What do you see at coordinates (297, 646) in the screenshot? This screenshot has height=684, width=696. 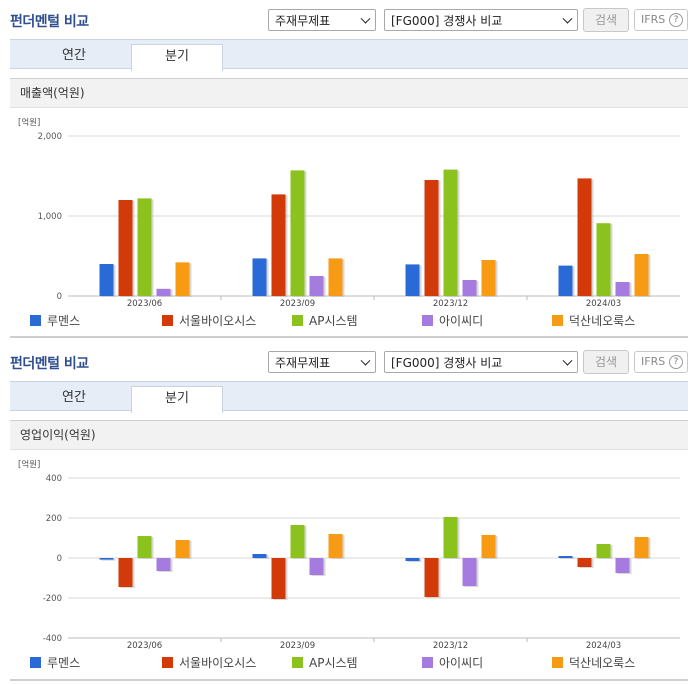 I see `x-tick-label: 2023/09` at bounding box center [297, 646].